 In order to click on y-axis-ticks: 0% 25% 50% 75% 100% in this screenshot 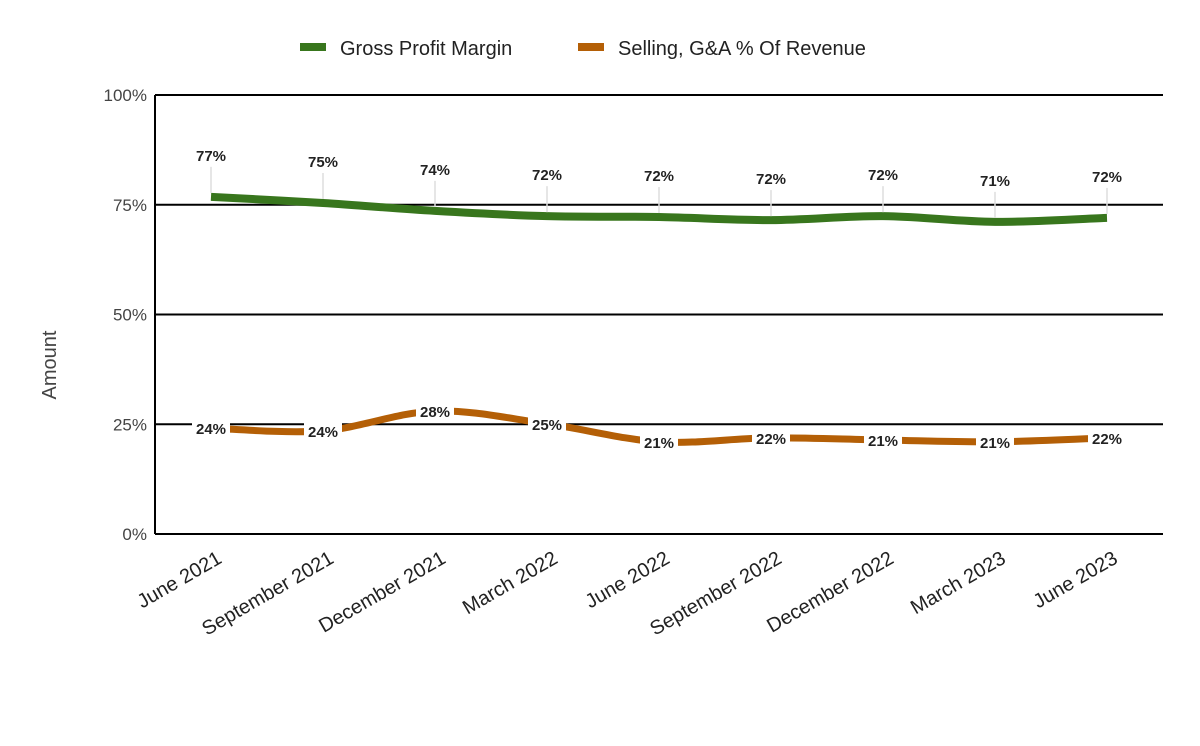, I will do `click(125, 315)`.